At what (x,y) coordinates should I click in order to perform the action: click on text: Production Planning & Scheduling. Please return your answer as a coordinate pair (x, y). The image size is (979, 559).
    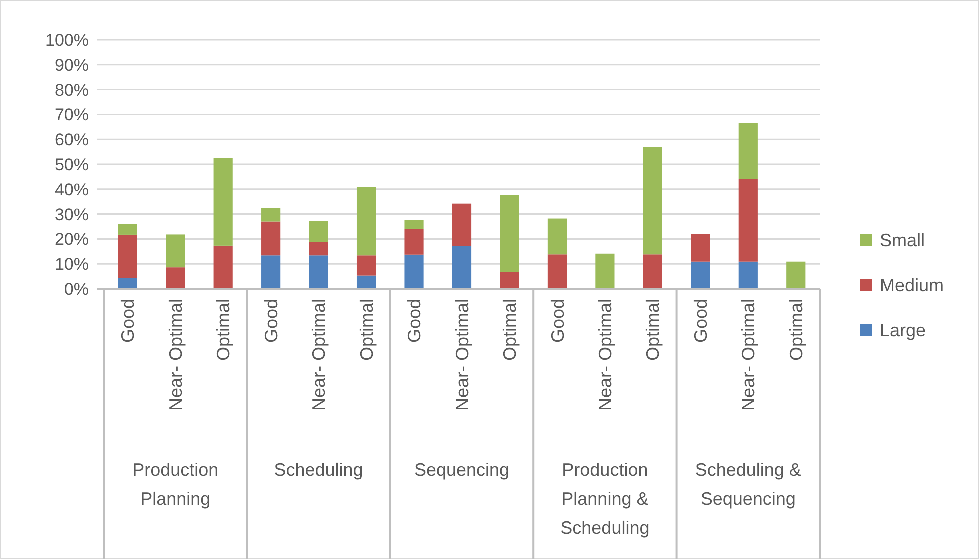
    Looking at the image, I should click on (605, 499).